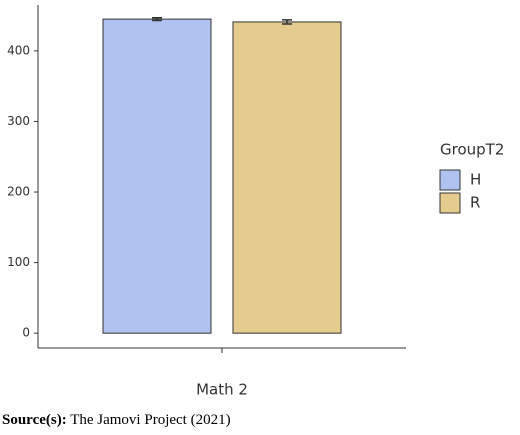  Describe the element at coordinates (18, 50) in the screenshot. I see `y-tick-label: 400` at that location.